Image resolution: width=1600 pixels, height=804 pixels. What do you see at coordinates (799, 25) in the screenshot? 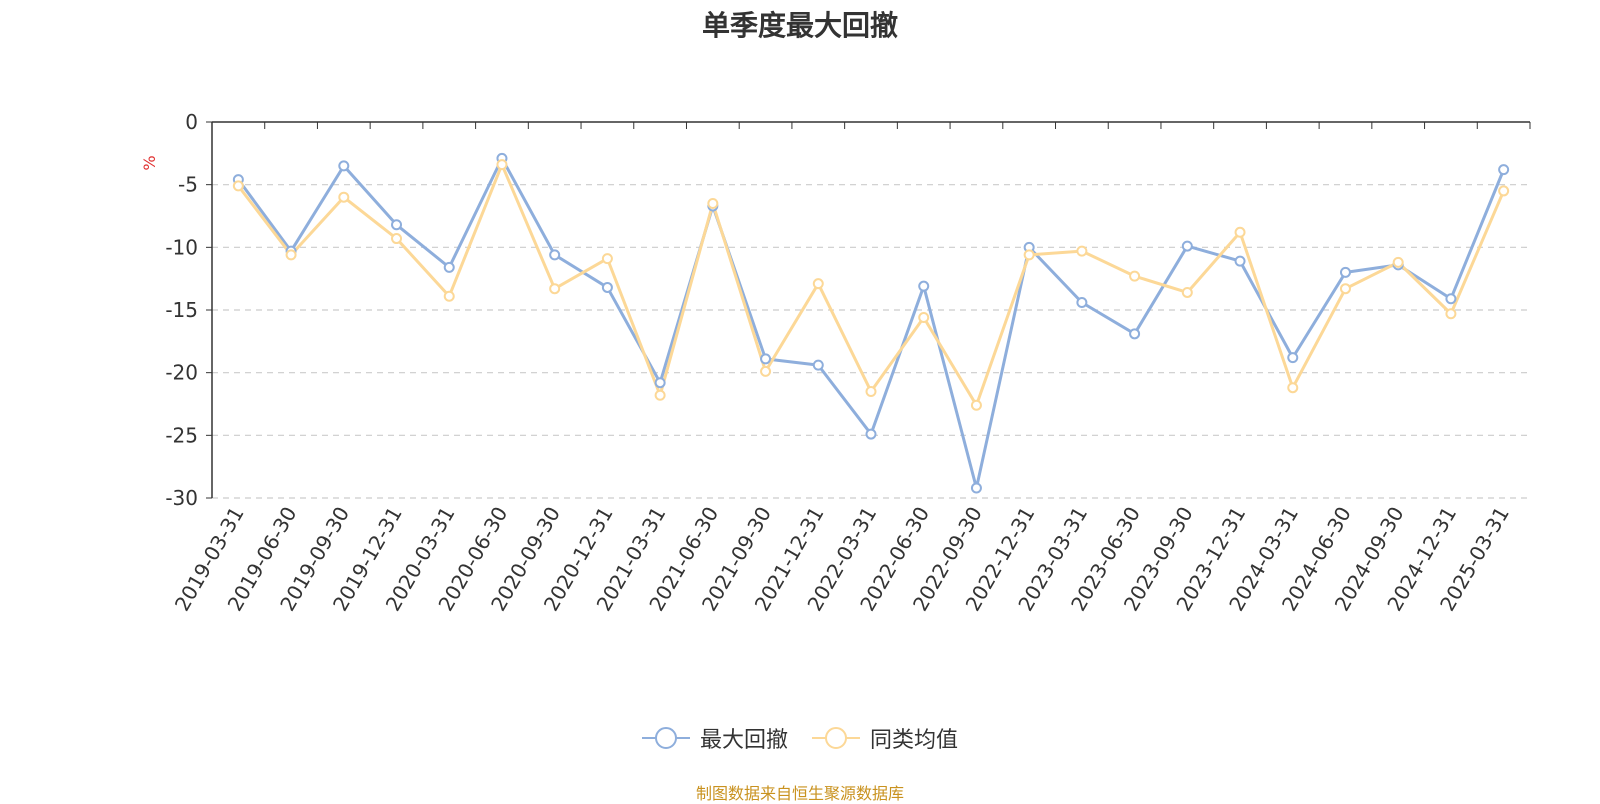
I see `chart-title: 单季度最大回撤` at bounding box center [799, 25].